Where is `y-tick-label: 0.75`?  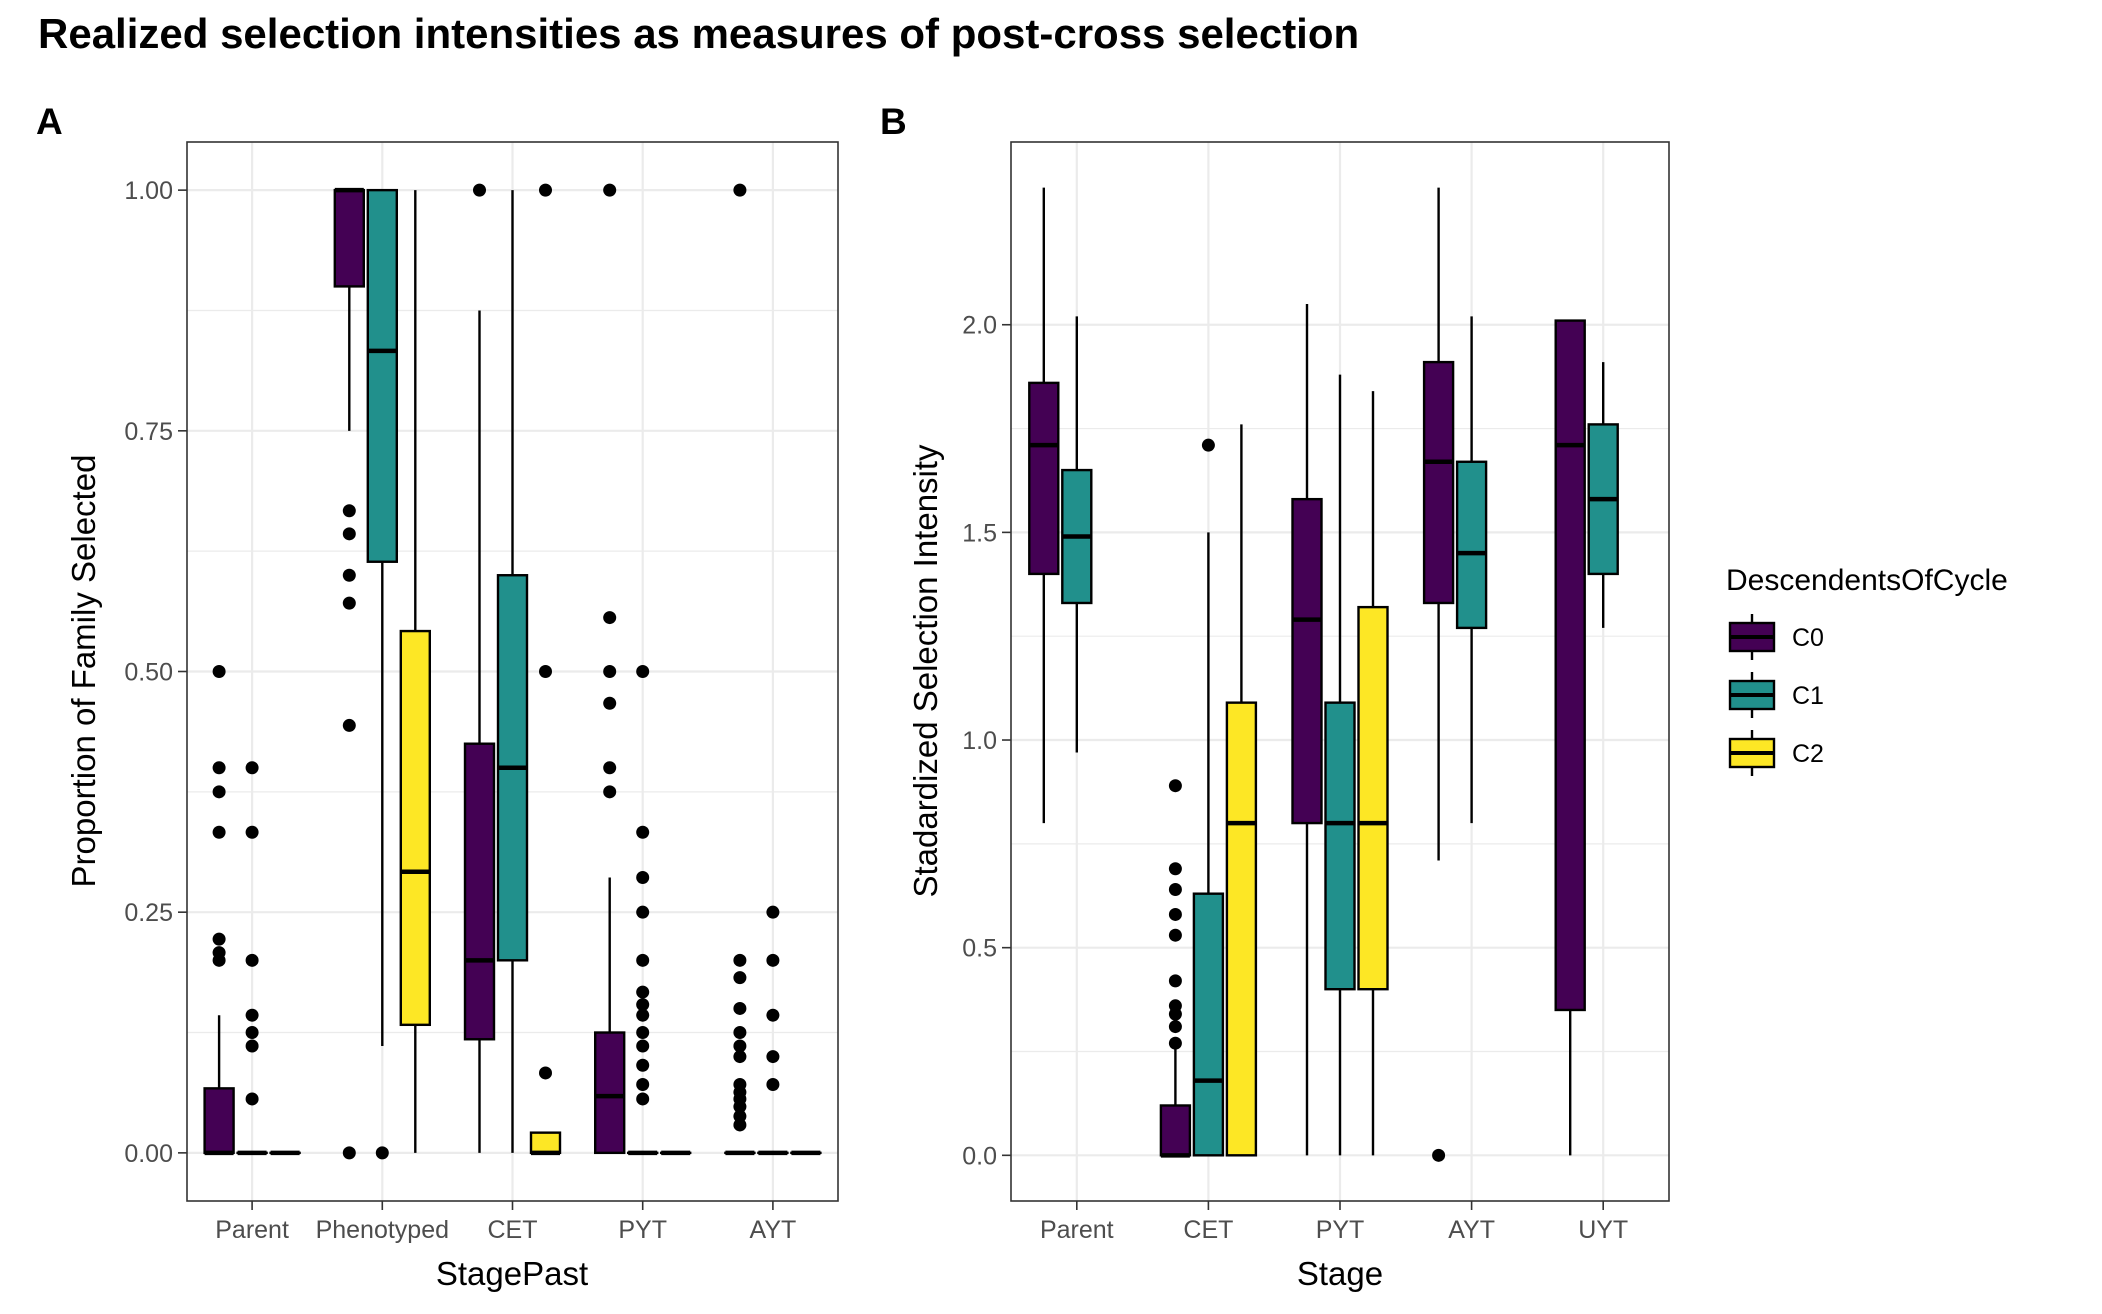
y-tick-label: 0.75 is located at coordinates (148, 432).